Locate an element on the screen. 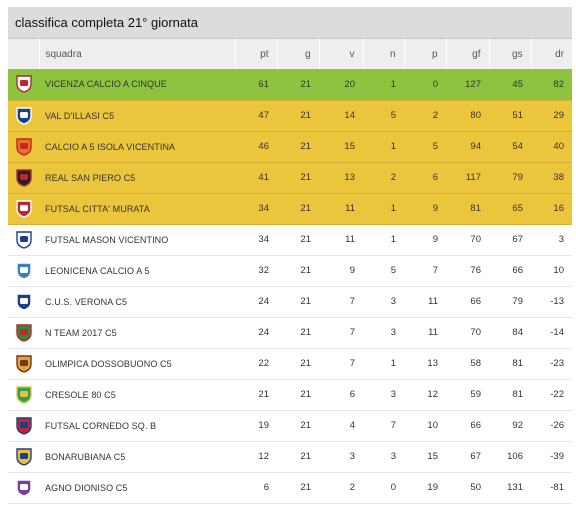 The image size is (576, 516). column-header-gs: gs is located at coordinates (510, 54).